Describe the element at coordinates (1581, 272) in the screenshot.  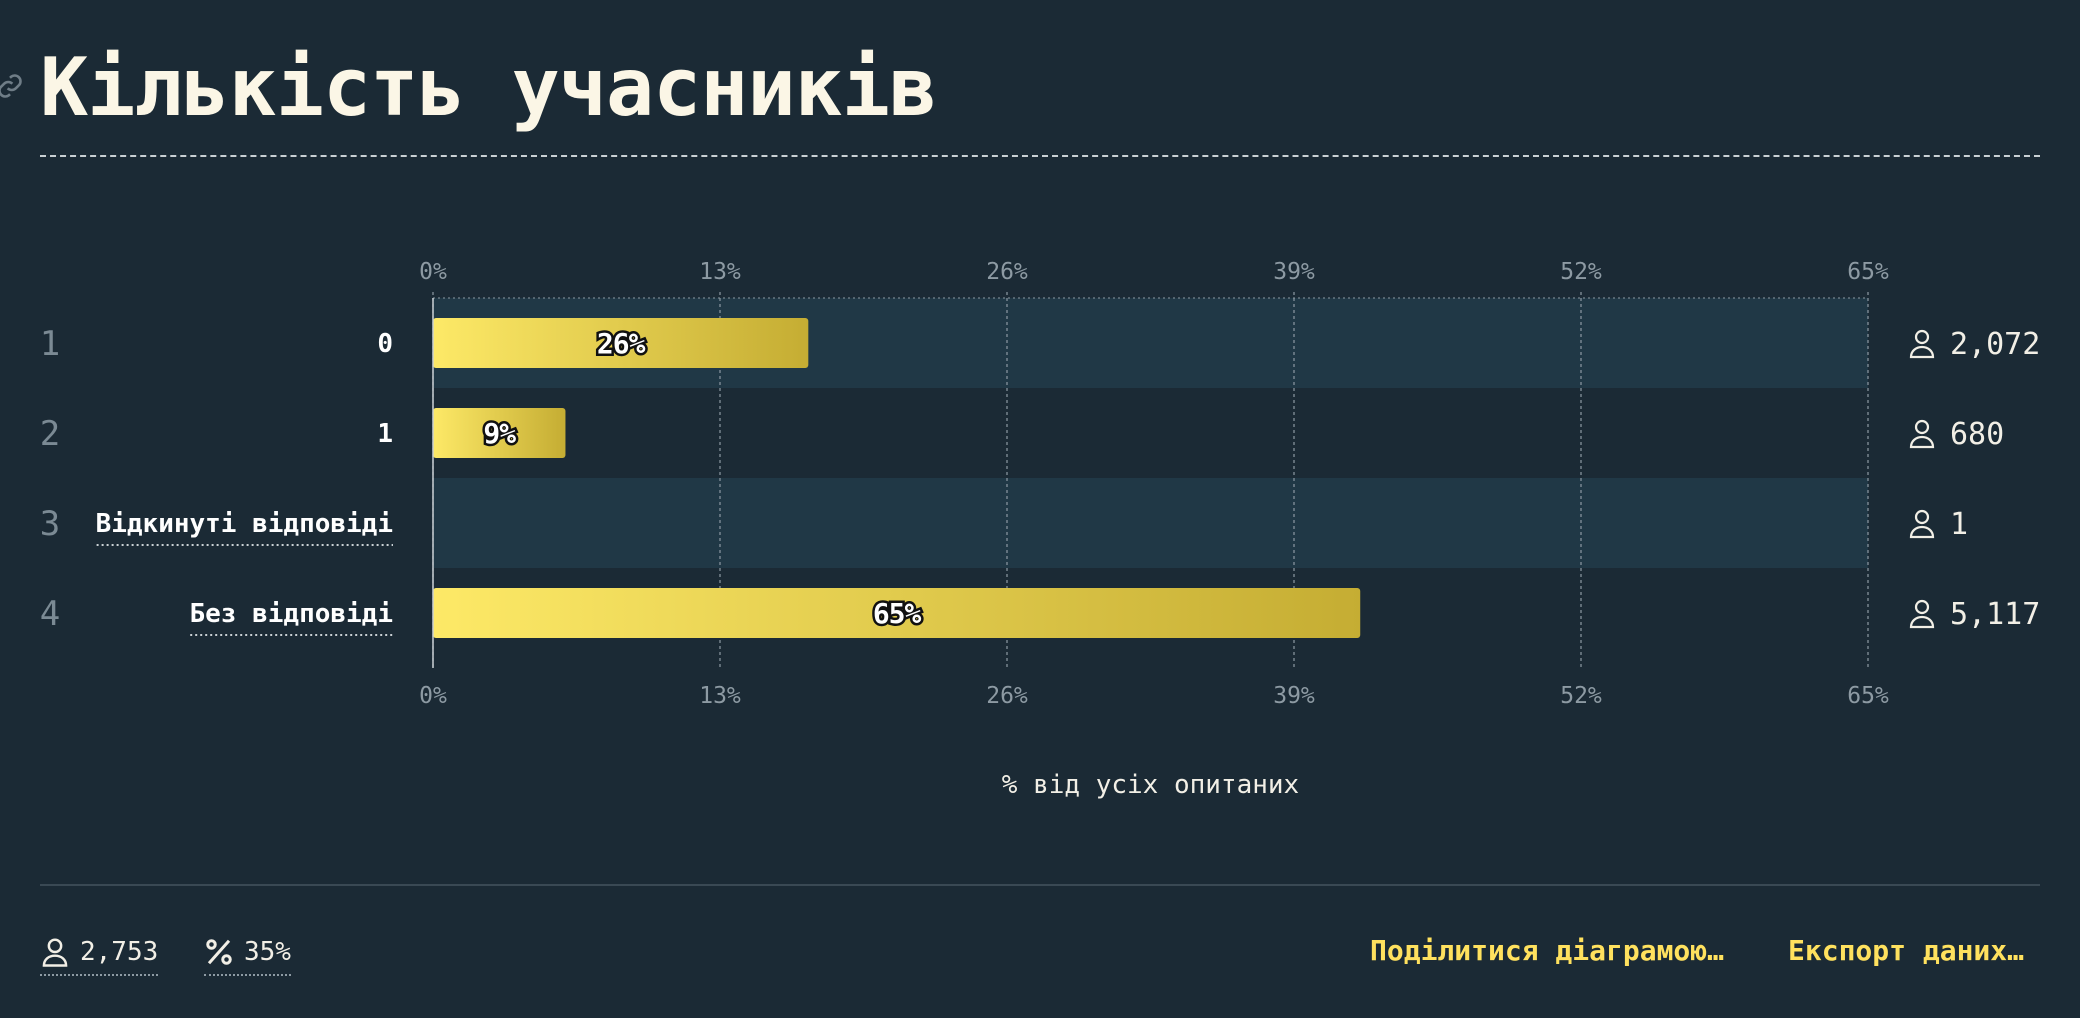
I see `x-tick-label-top: 52%` at that location.